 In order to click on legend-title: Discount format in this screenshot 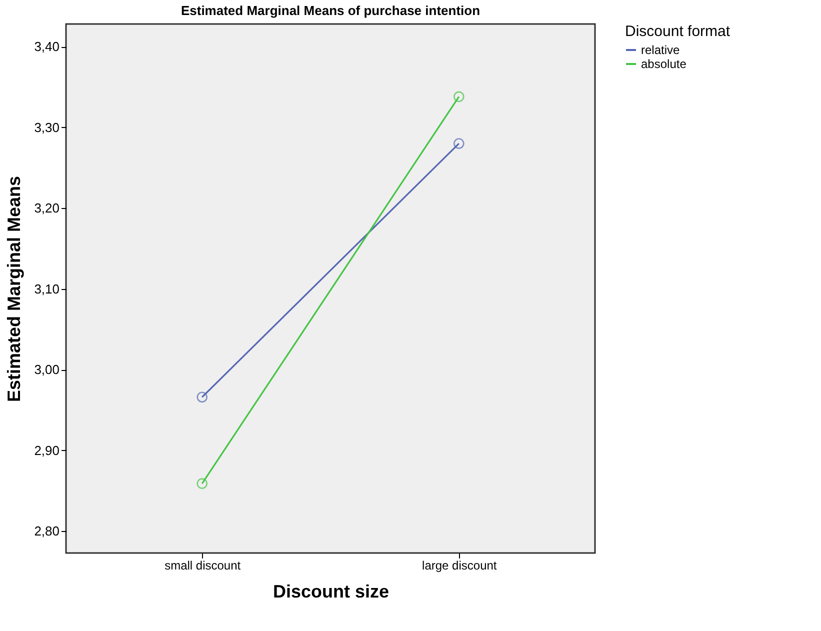, I will do `click(678, 31)`.